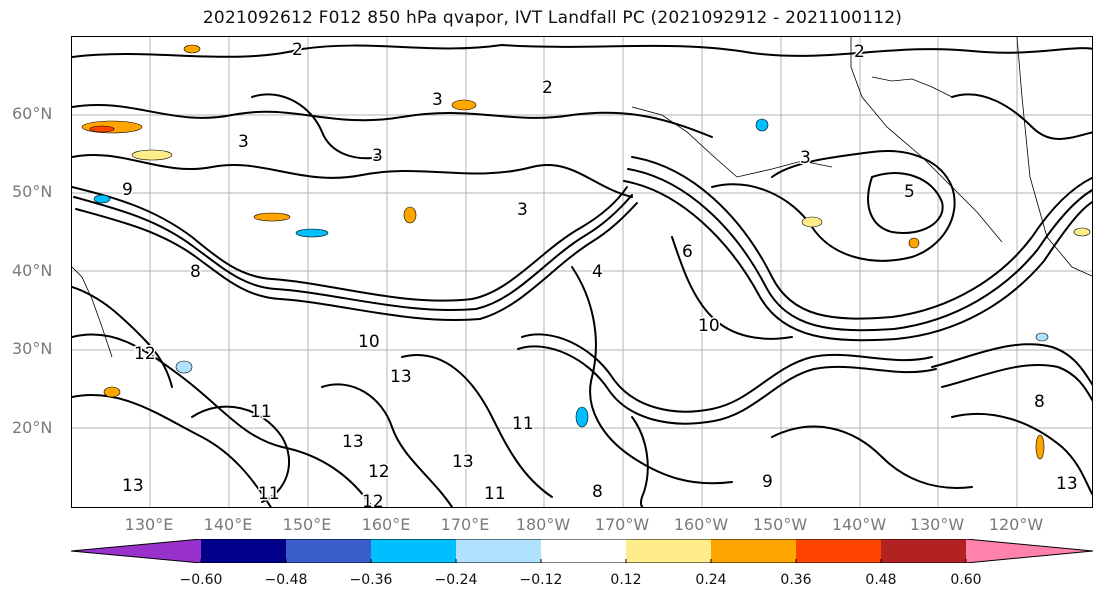  Describe the element at coordinates (711, 580) in the screenshot. I see `colorbar-tick-label: 0.24` at that location.